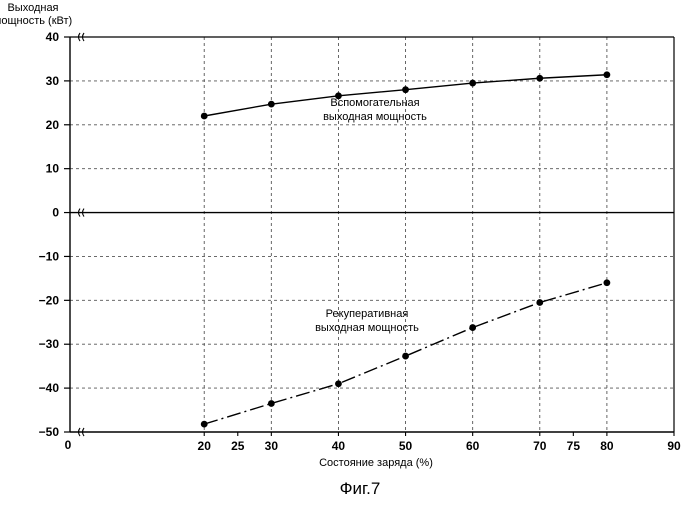 Image resolution: width=687 pixels, height=505 pixels. What do you see at coordinates (339, 446) in the screenshot?
I see `x-tick-label: 40` at bounding box center [339, 446].